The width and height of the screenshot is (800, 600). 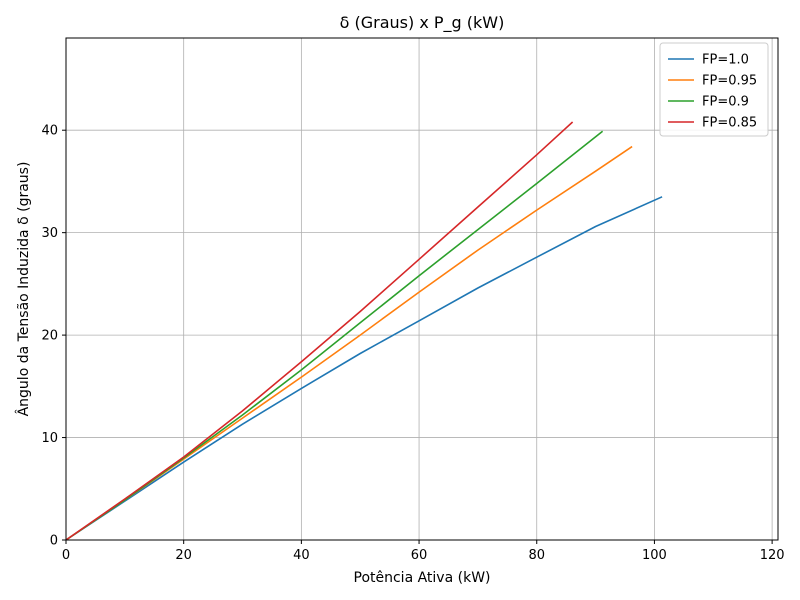 I want to click on y-tick-label: 0, so click(x=54, y=541).